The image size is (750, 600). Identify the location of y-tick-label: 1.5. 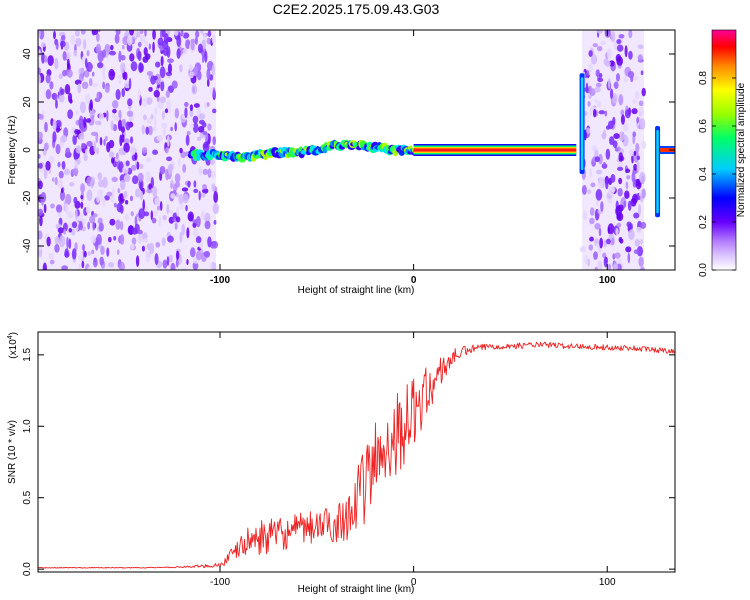
(27, 354).